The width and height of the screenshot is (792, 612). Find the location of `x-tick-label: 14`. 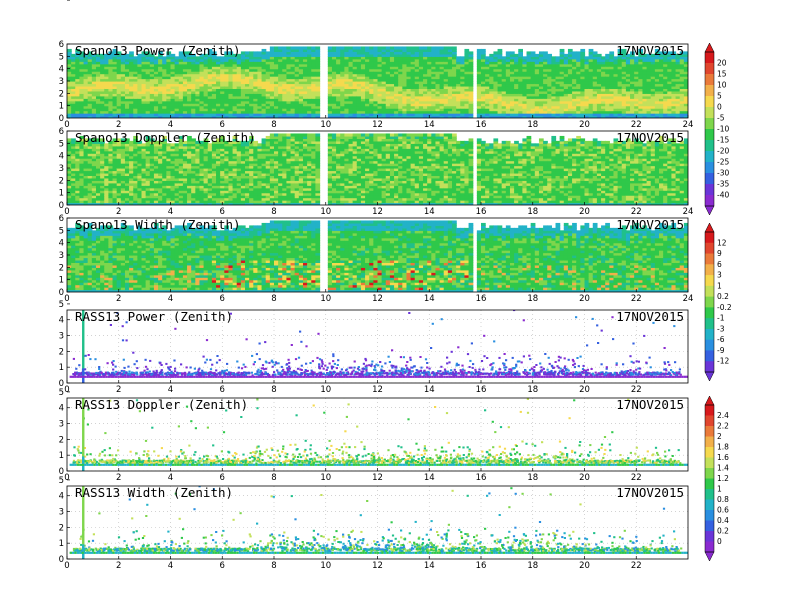

x-tick-label: 14 is located at coordinates (429, 125).